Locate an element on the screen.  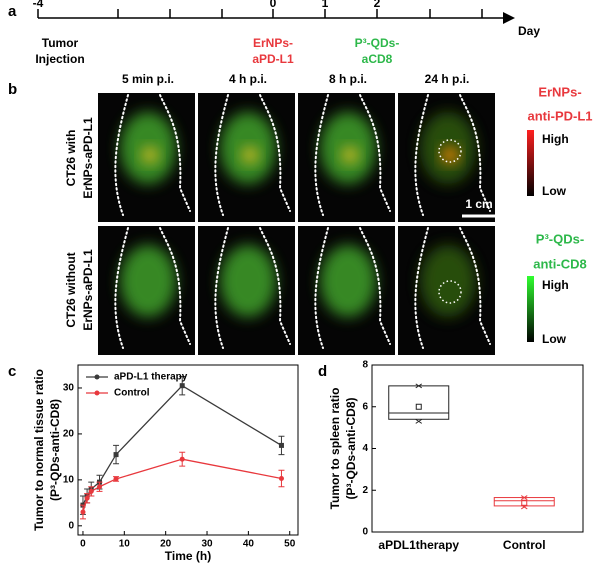
y-tick-label: 4 is located at coordinates (365, 448).